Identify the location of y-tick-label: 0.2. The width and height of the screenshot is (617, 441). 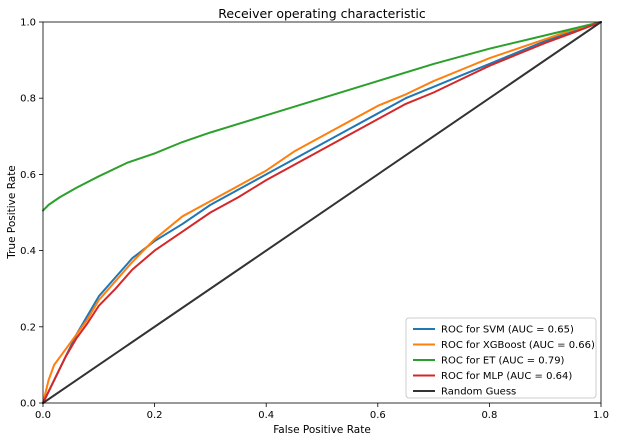
(28, 327).